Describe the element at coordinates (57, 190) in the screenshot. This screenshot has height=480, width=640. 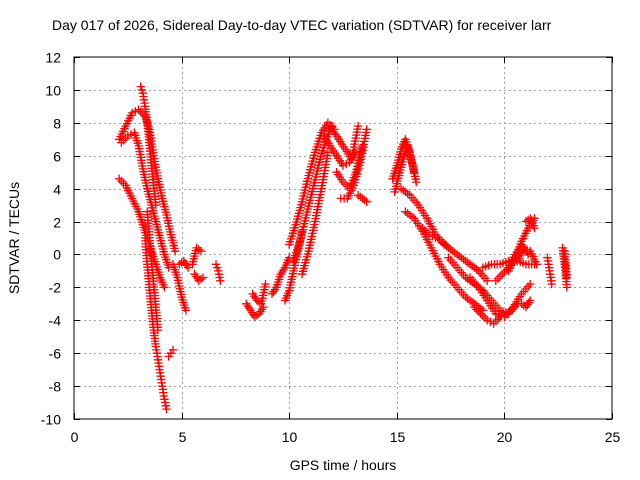
I see `y-tick-label: 4` at that location.